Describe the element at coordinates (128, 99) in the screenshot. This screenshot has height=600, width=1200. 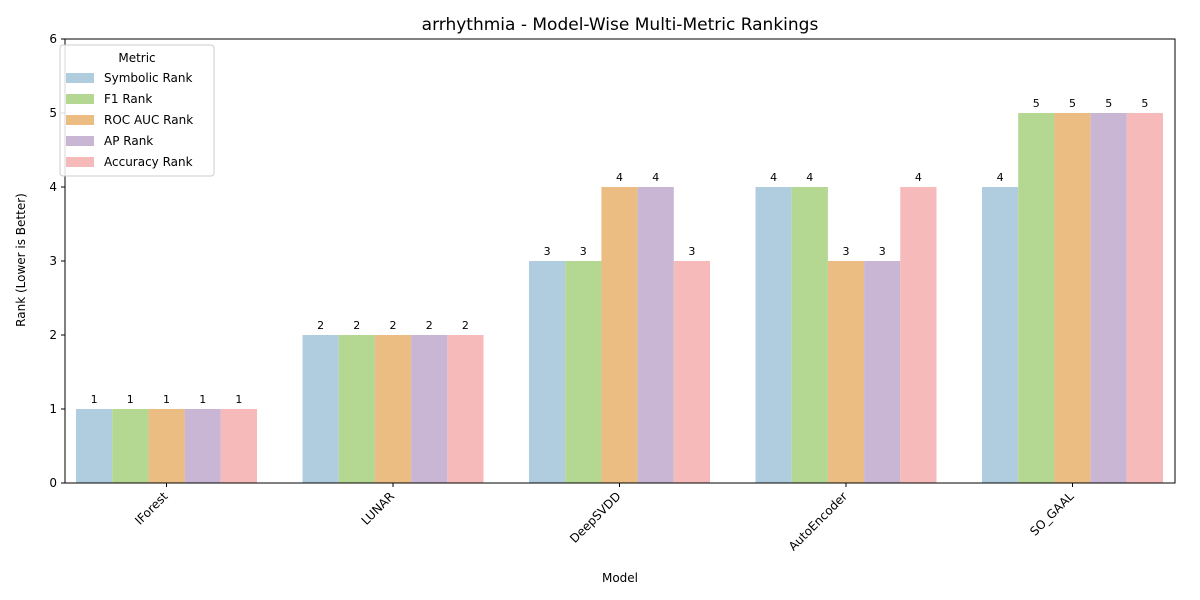
I see `legend-entry: F1 Rank` at that location.